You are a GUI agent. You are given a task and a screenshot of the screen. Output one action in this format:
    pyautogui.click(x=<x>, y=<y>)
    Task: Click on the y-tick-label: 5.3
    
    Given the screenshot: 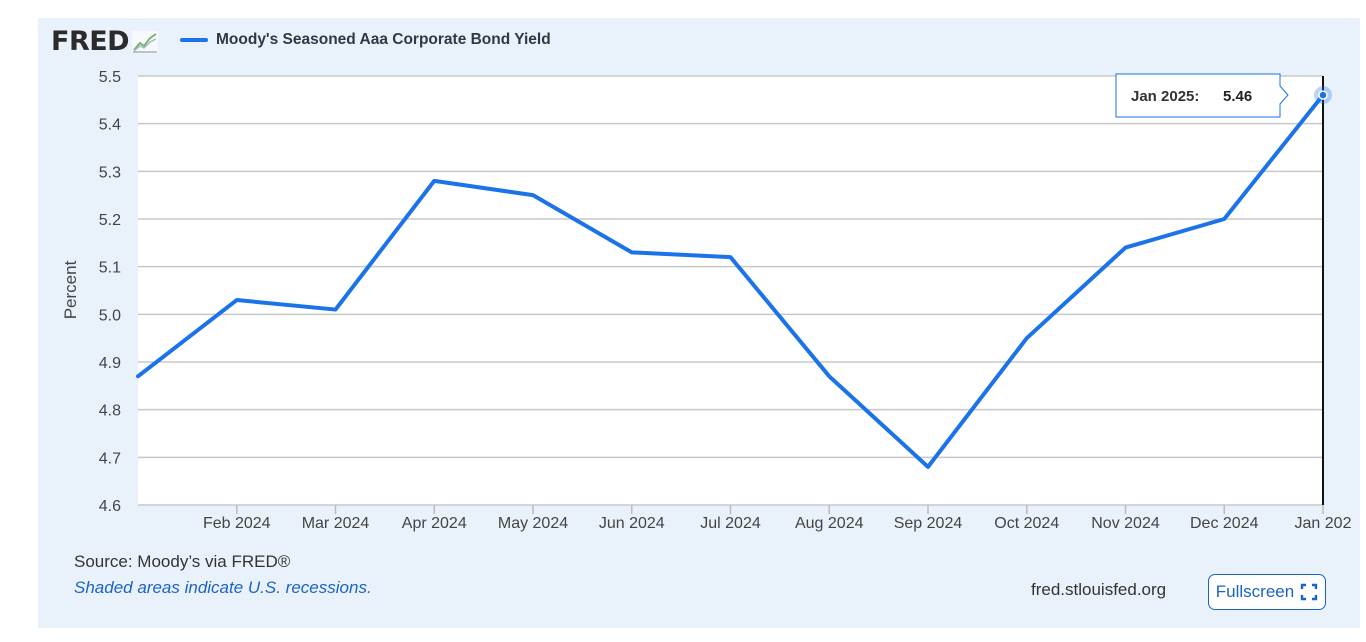 What is the action you would take?
    pyautogui.click(x=110, y=172)
    